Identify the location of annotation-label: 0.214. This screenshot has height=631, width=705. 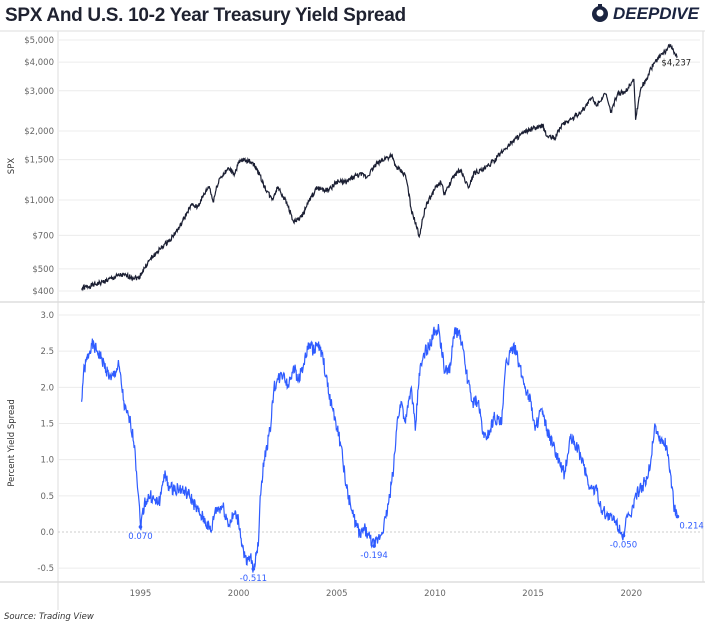
(691, 527).